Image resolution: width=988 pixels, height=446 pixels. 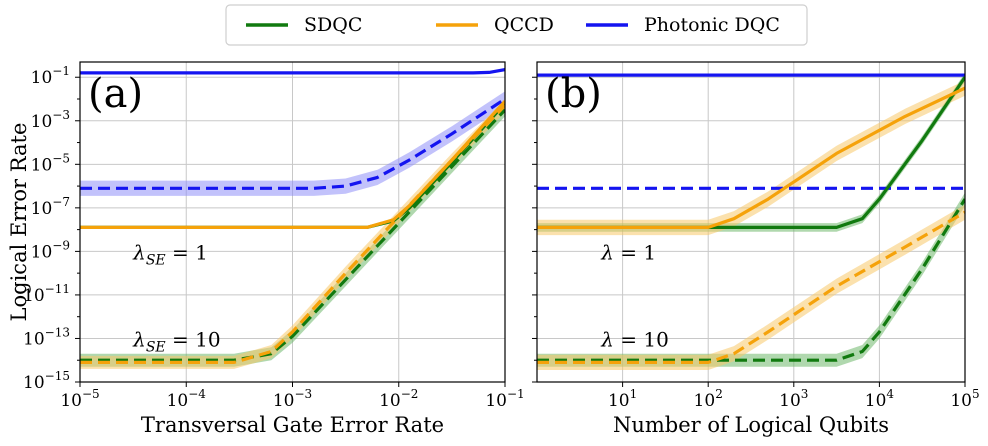 I want to click on x-tick-label: 10⁻³, so click(x=292, y=399).